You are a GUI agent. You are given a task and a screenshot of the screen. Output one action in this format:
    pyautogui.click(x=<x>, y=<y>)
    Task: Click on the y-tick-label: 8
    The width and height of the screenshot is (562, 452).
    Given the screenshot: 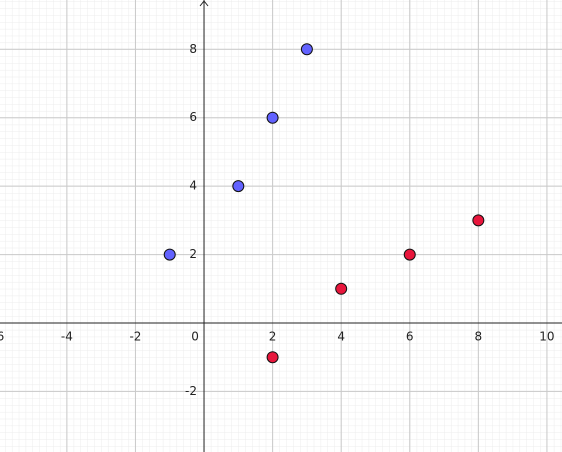 What is the action you would take?
    pyautogui.click(x=193, y=49)
    